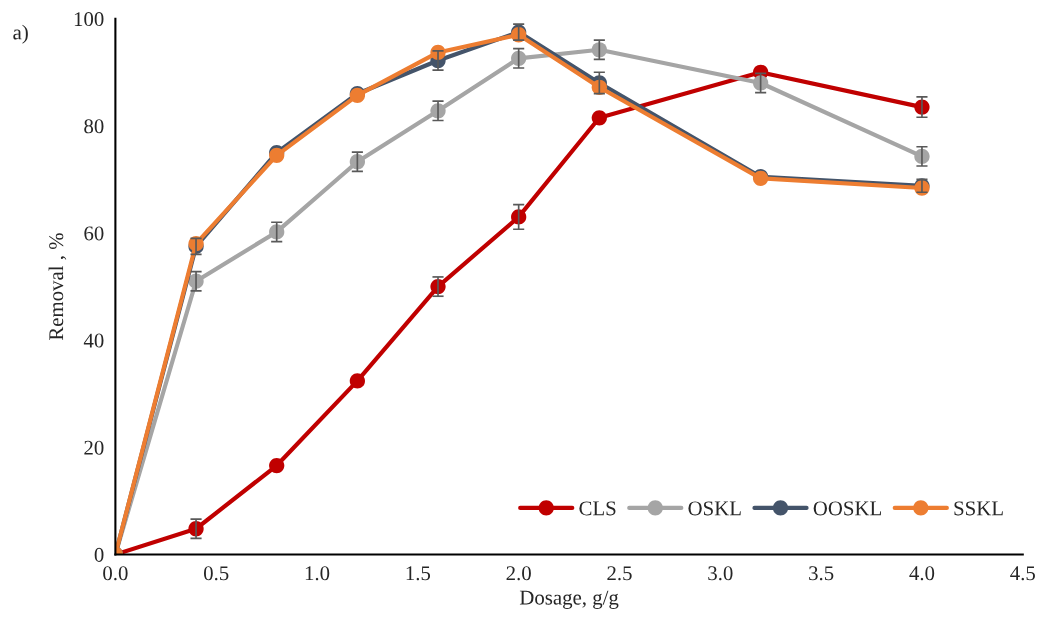 This screenshot has width=1049, height=623. What do you see at coordinates (569, 599) in the screenshot?
I see `x-axis-title: Dosage, g/g` at bounding box center [569, 599].